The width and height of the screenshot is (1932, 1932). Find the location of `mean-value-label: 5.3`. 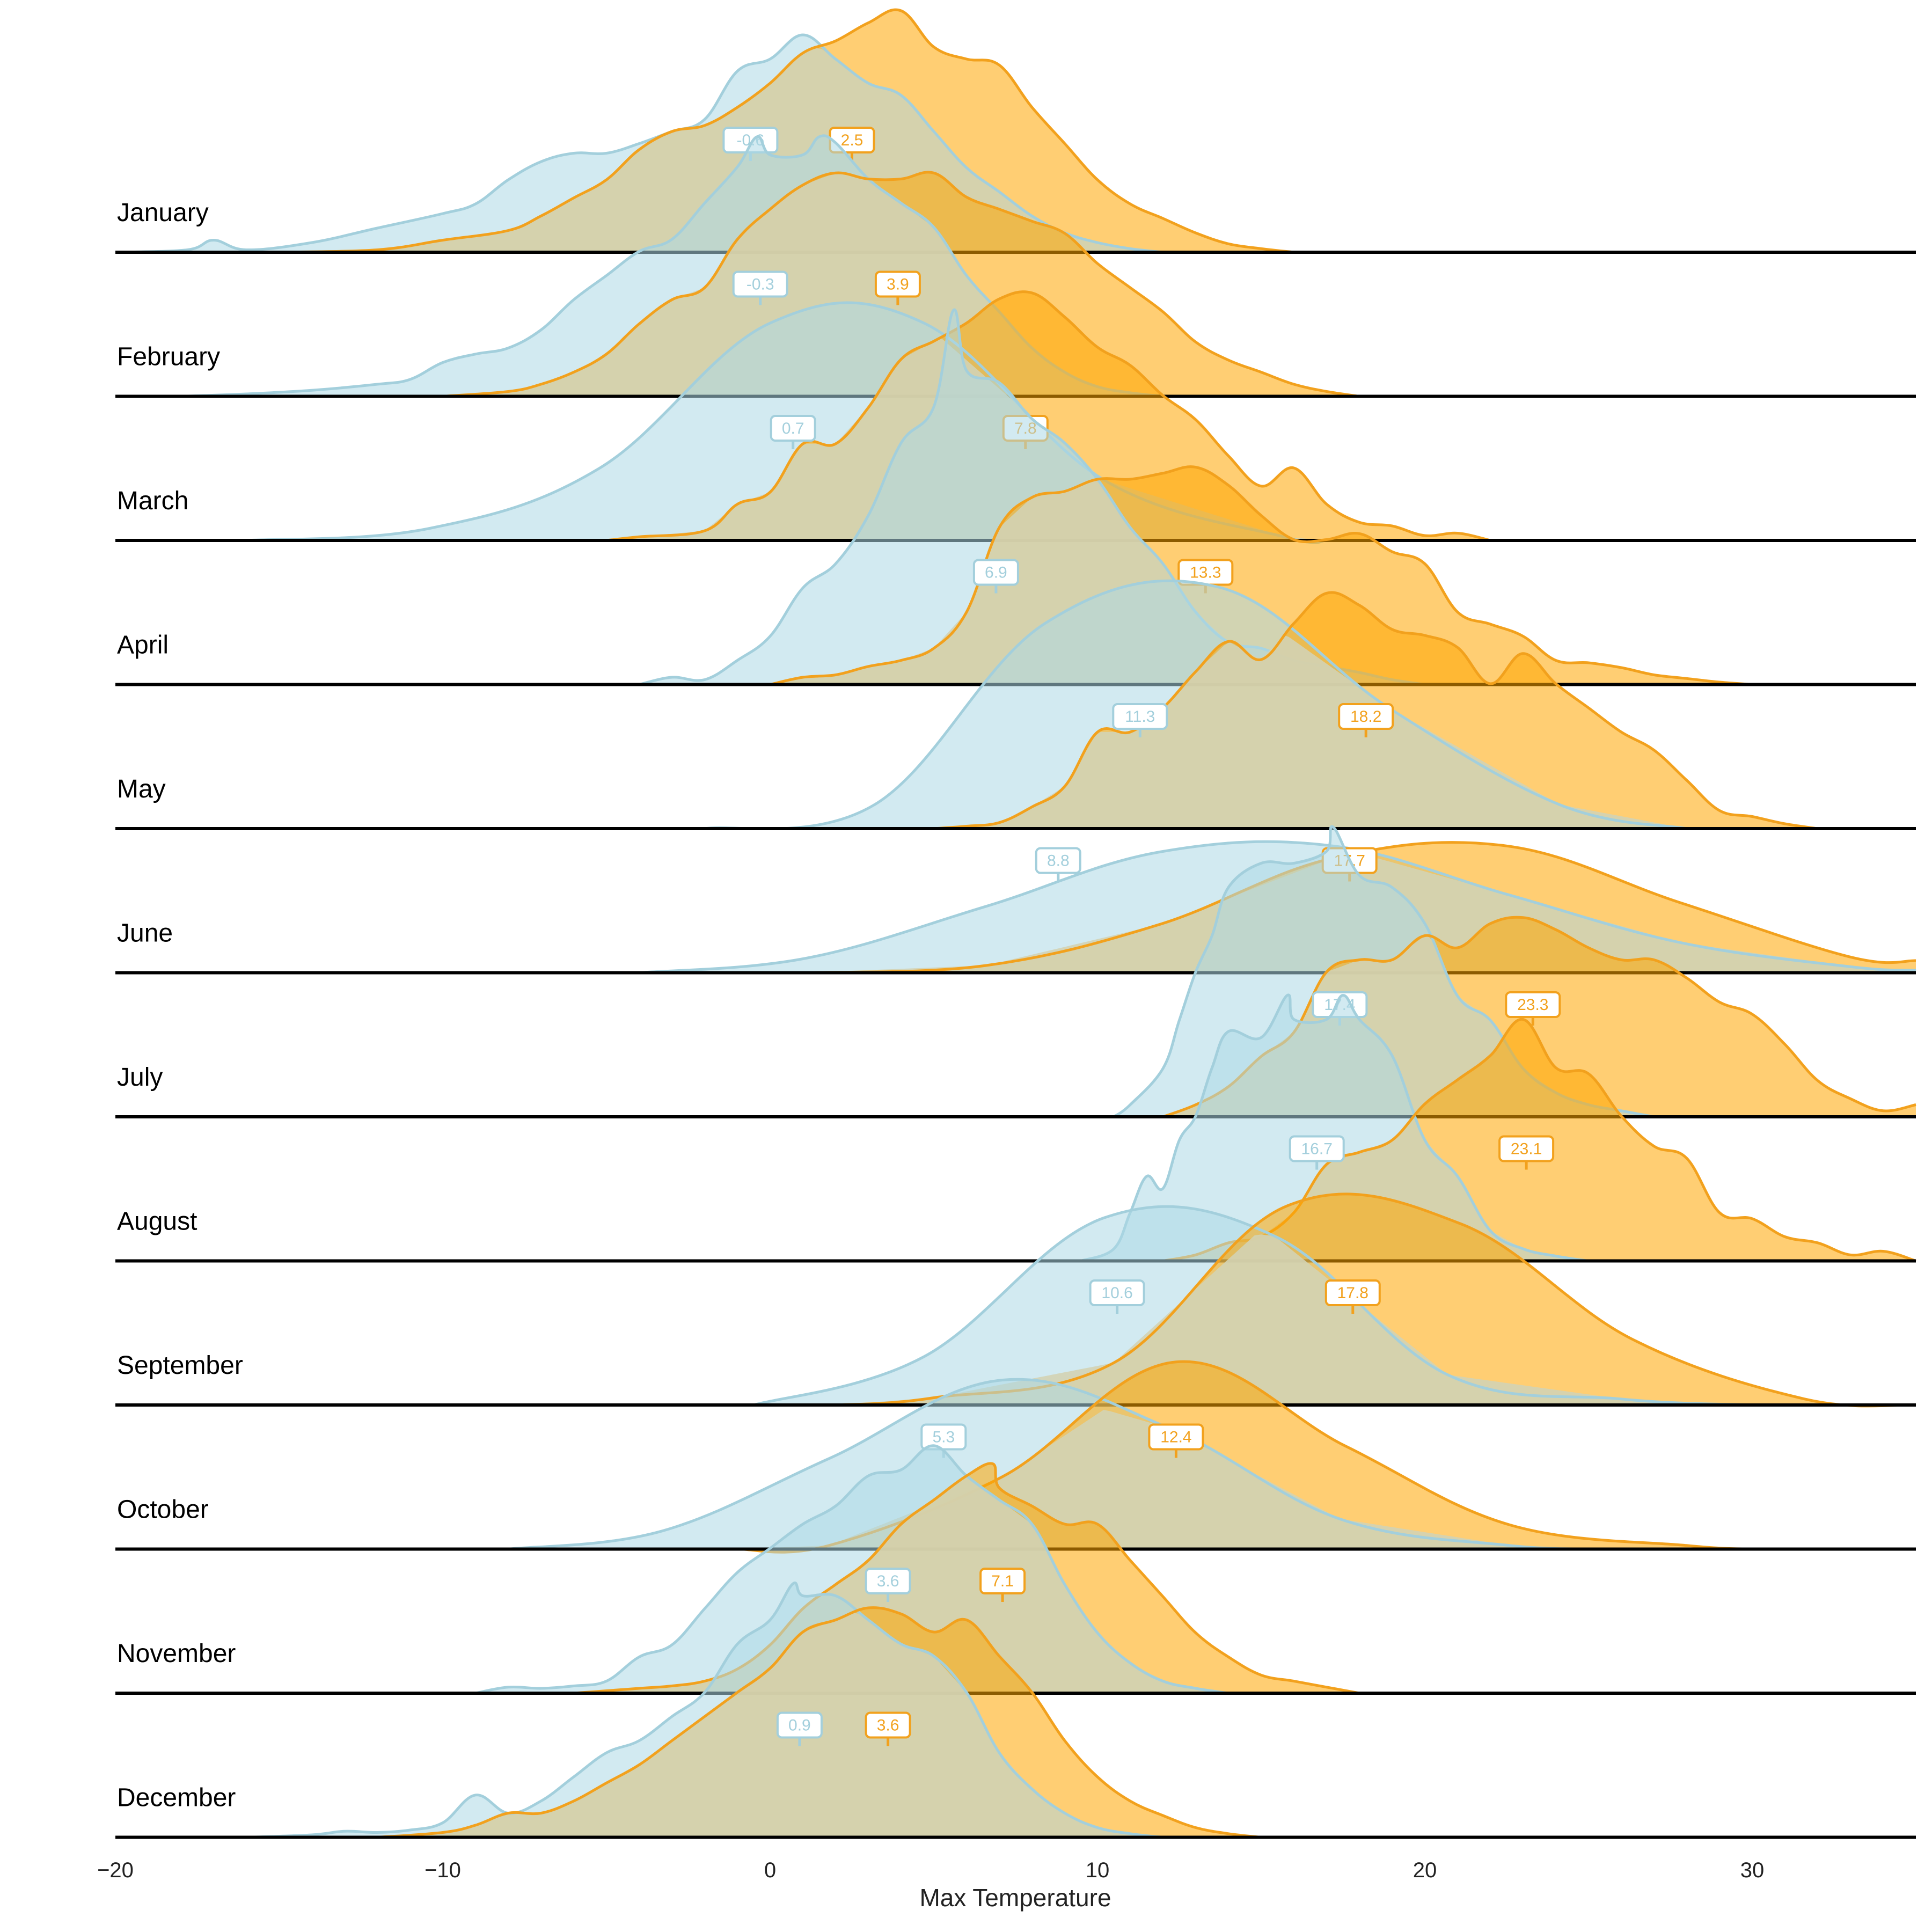

mean-value-label: 5.3 is located at coordinates (943, 1437).